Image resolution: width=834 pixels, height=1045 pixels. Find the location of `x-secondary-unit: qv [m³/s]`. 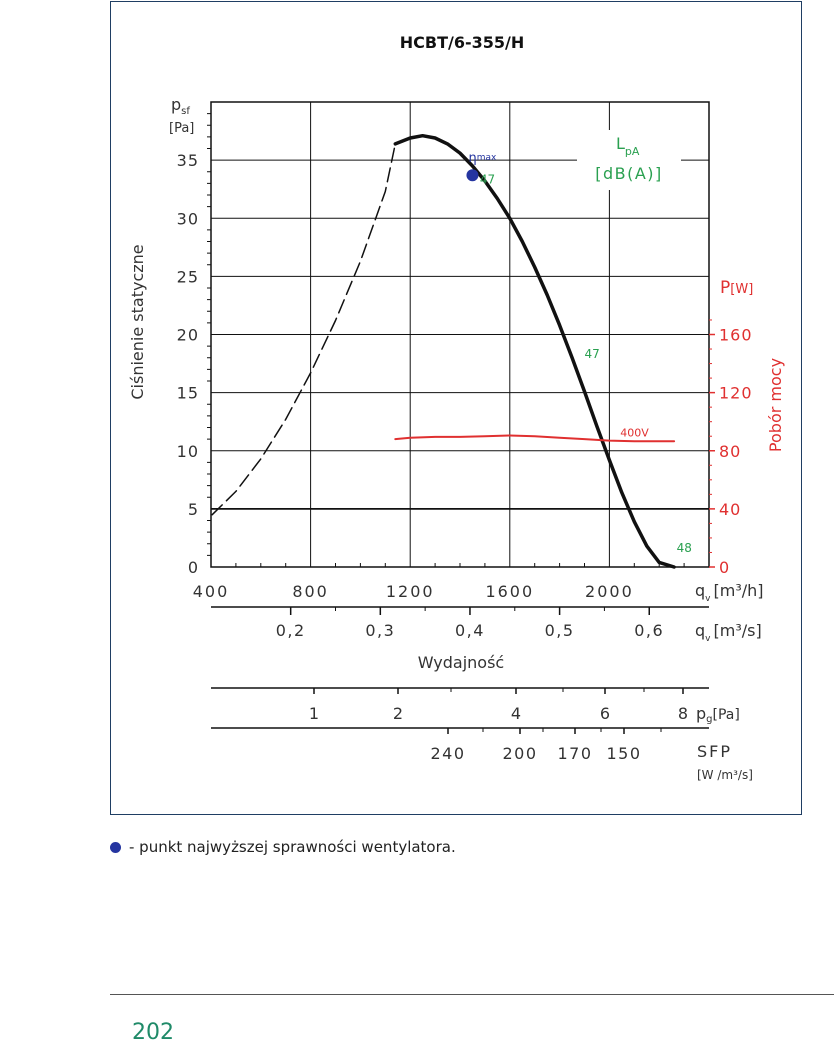

x-secondary-unit: qv [m³/s] is located at coordinates (728, 632).